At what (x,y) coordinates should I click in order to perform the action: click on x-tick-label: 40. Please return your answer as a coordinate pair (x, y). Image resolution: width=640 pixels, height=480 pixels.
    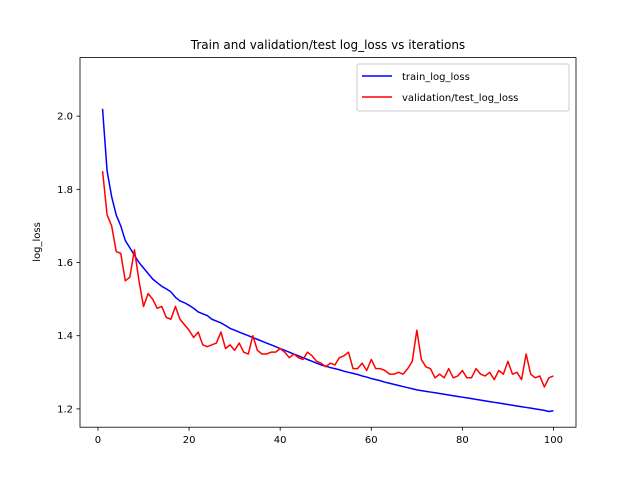
    Looking at the image, I should click on (280, 440).